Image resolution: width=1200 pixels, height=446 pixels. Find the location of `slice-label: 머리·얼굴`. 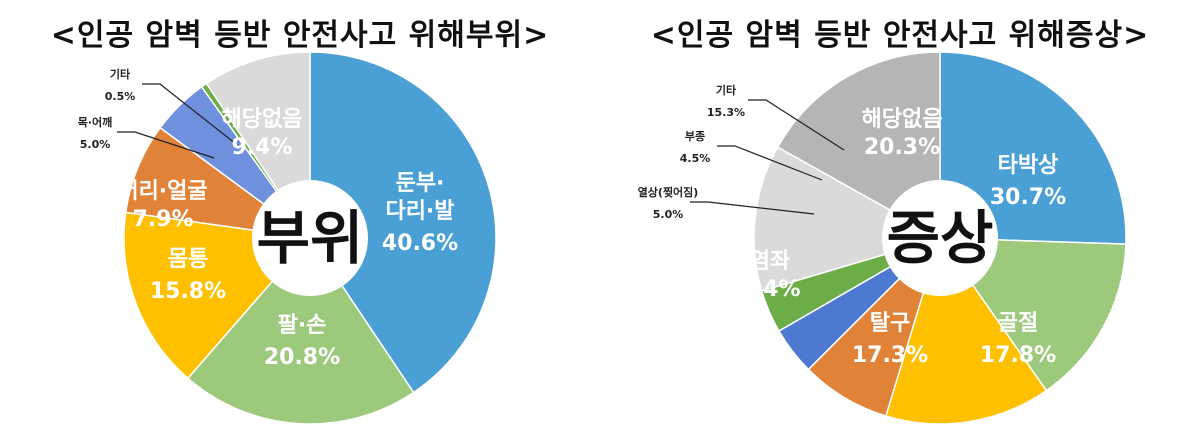

slice-label: 머리·얼굴 is located at coordinates (162, 191).